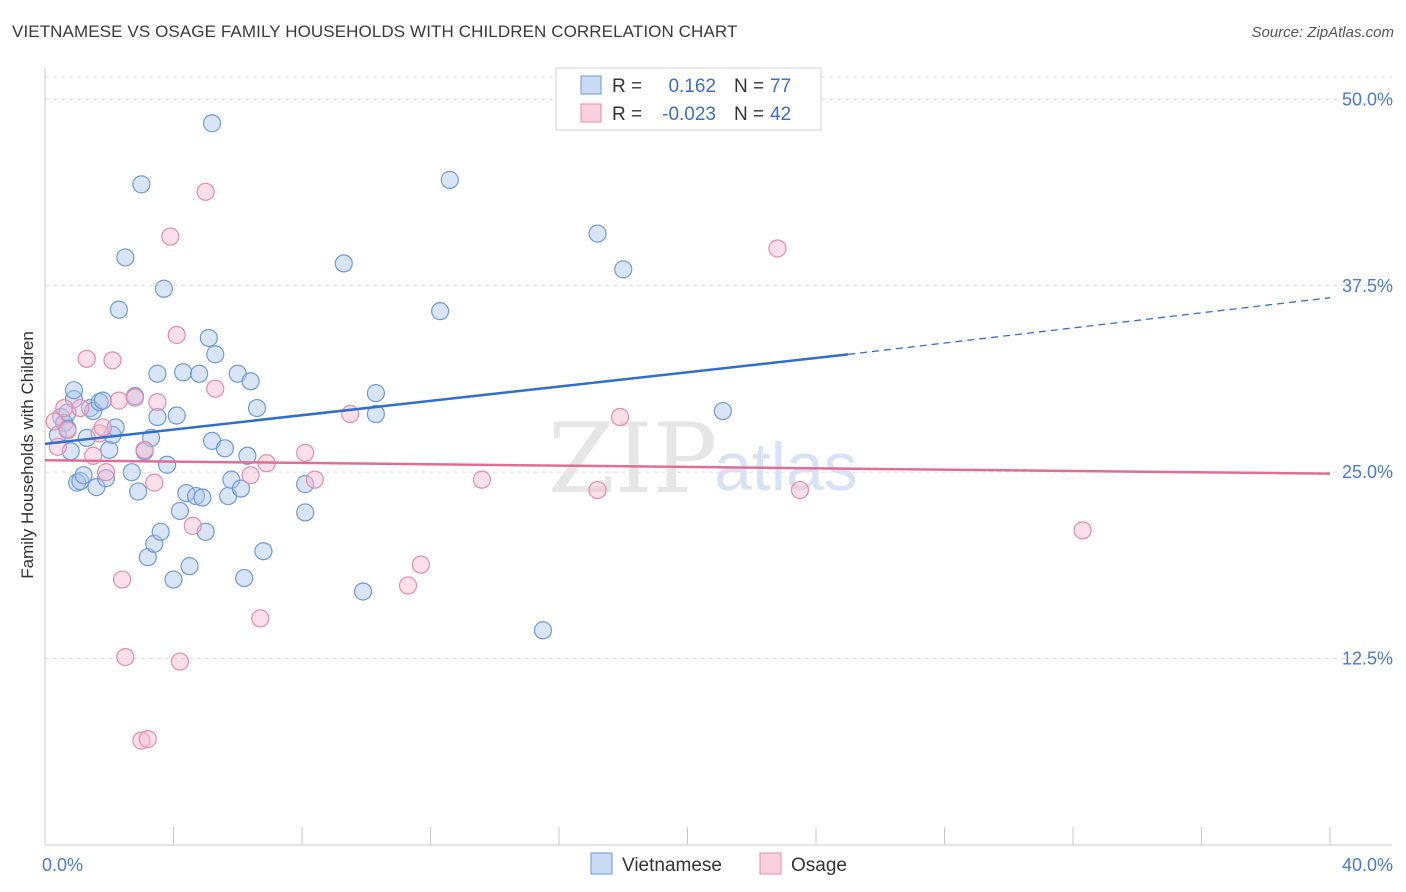 Image resolution: width=1406 pixels, height=892 pixels. What do you see at coordinates (1367, 286) in the screenshot?
I see `y-tick-label-2: 37.5%` at bounding box center [1367, 286].